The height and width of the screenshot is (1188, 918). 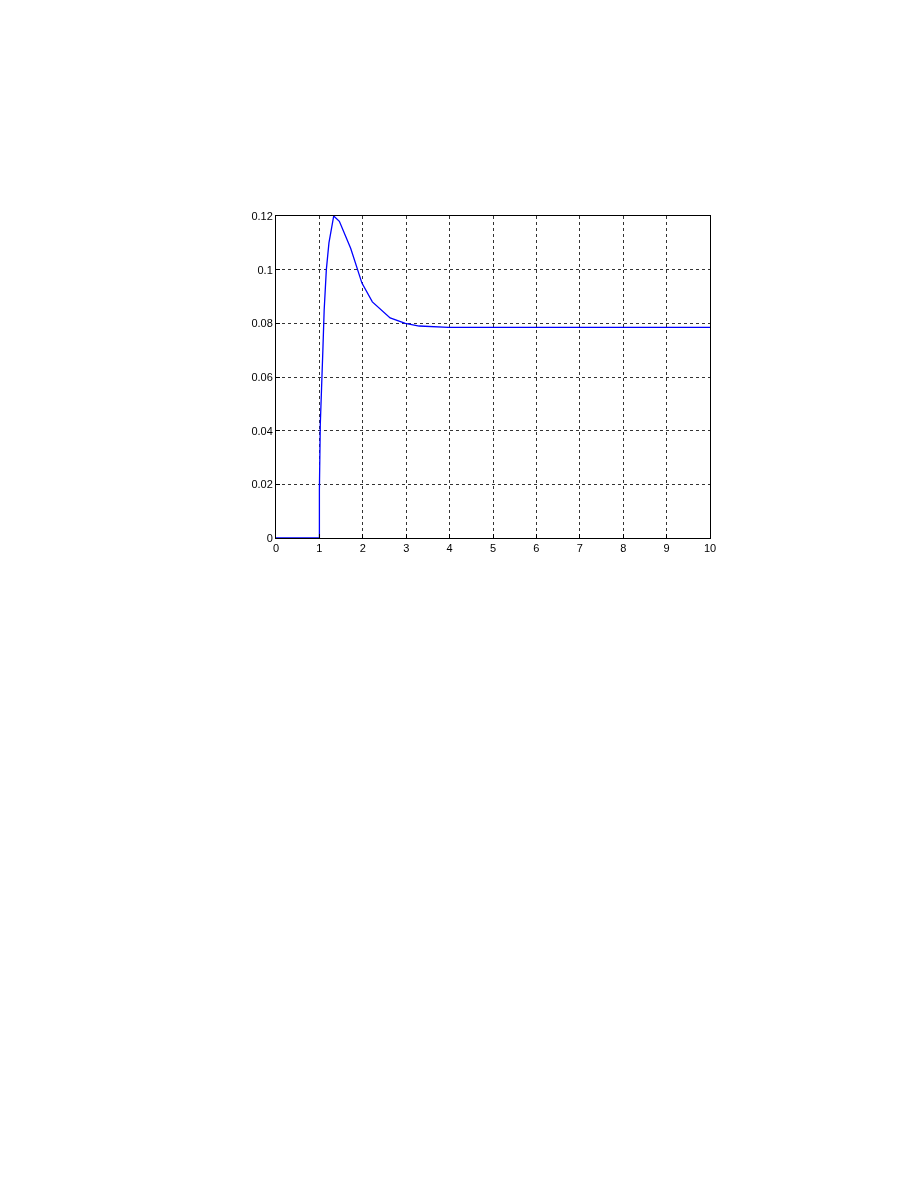 I want to click on x-tick-label: 5, so click(x=493, y=548).